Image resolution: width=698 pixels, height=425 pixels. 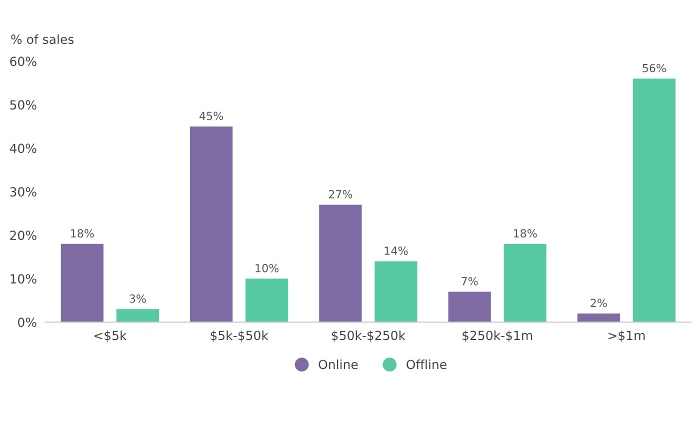 I want to click on y-axis-title: % of sales, so click(x=42, y=39).